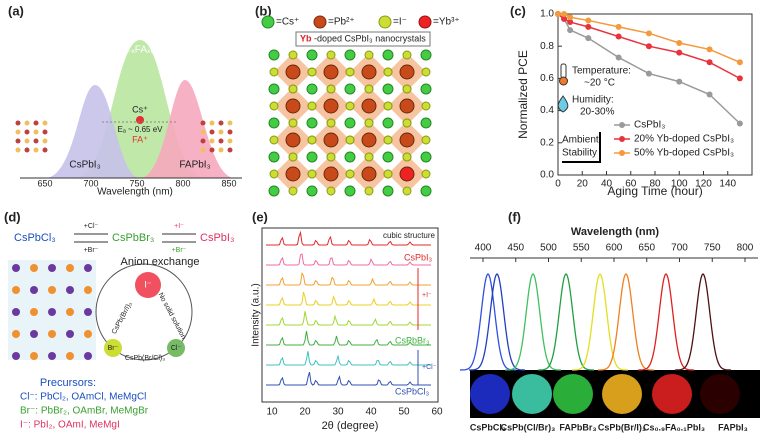 The height and width of the screenshot is (434, 760). Describe the element at coordinates (523, 94) in the screenshot. I see `axis-label: Normalized PCE` at that location.